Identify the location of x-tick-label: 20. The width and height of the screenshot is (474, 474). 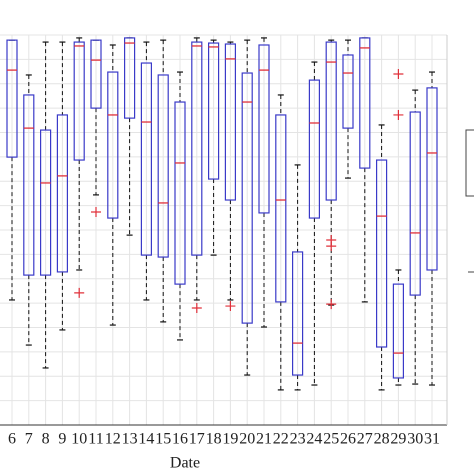
(247, 439).